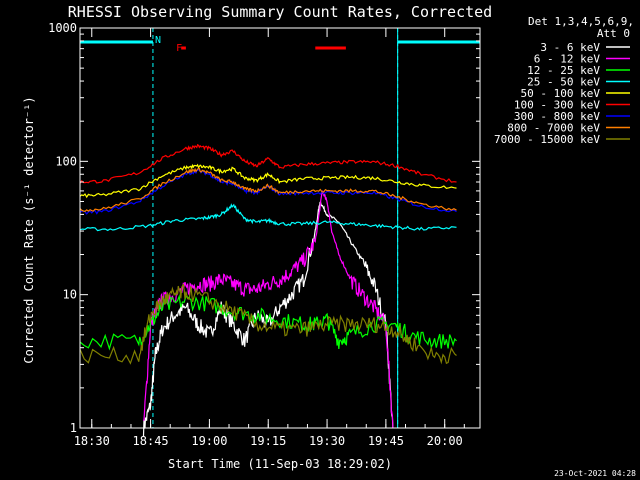 This screenshot has width=640, height=480. Describe the element at coordinates (553, 128) in the screenshot. I see `legend-entry-label: 800 - 7000 keV` at that location.